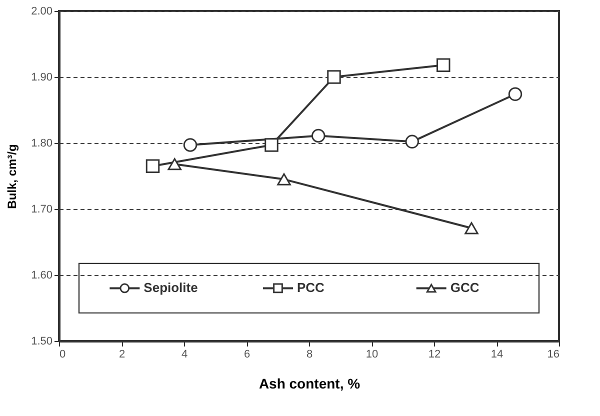  Describe the element at coordinates (465, 288) in the screenshot. I see `legend-label: GCC` at that location.